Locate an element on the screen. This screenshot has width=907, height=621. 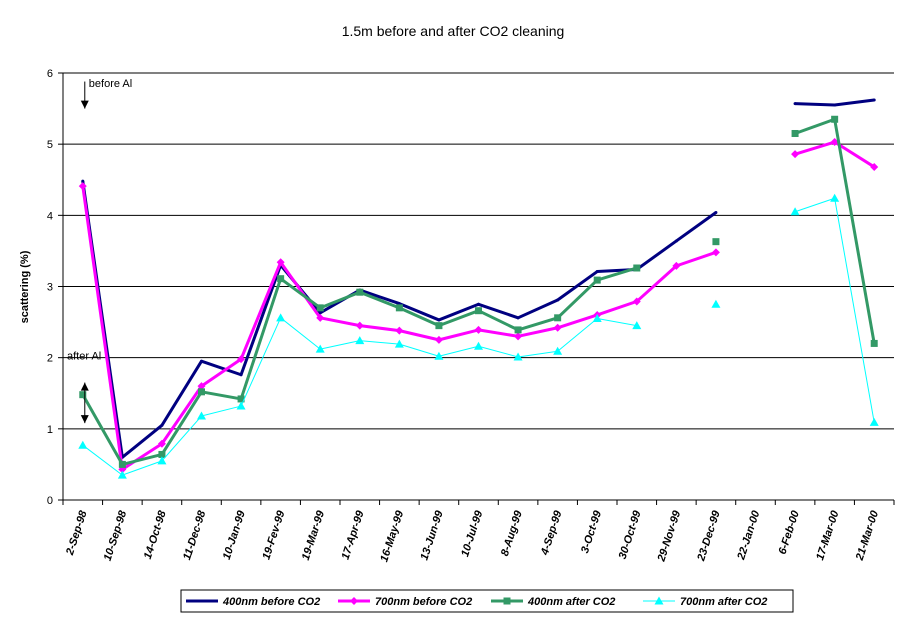
y-tick-label: 5 is located at coordinates (50, 145).